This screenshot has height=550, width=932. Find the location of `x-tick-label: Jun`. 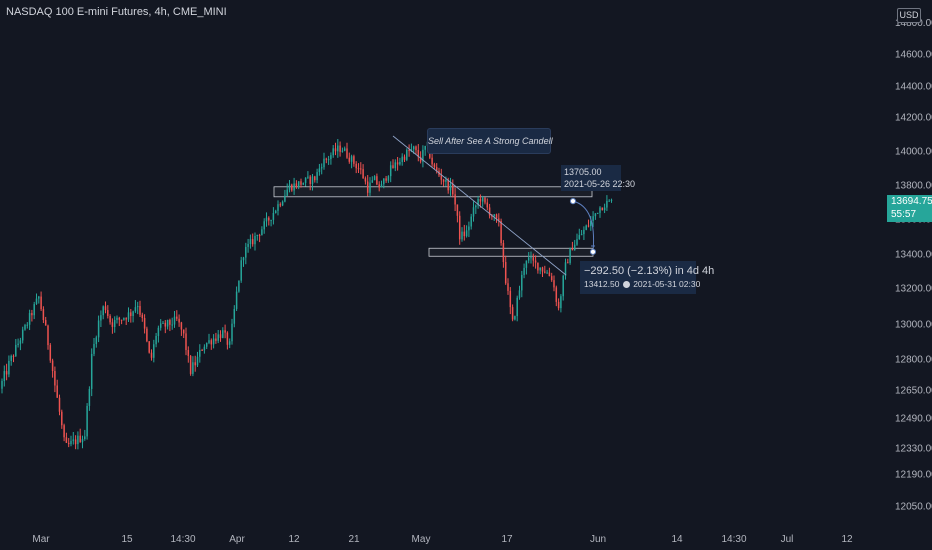

x-tick-label: Jun is located at coordinates (598, 539).